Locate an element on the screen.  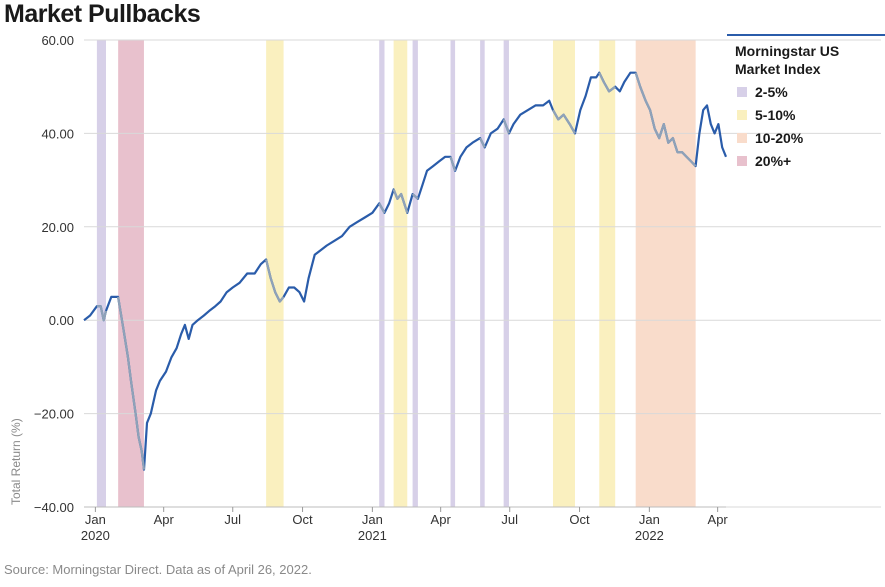
y-tick-label: −20.00 is located at coordinates (54, 414).